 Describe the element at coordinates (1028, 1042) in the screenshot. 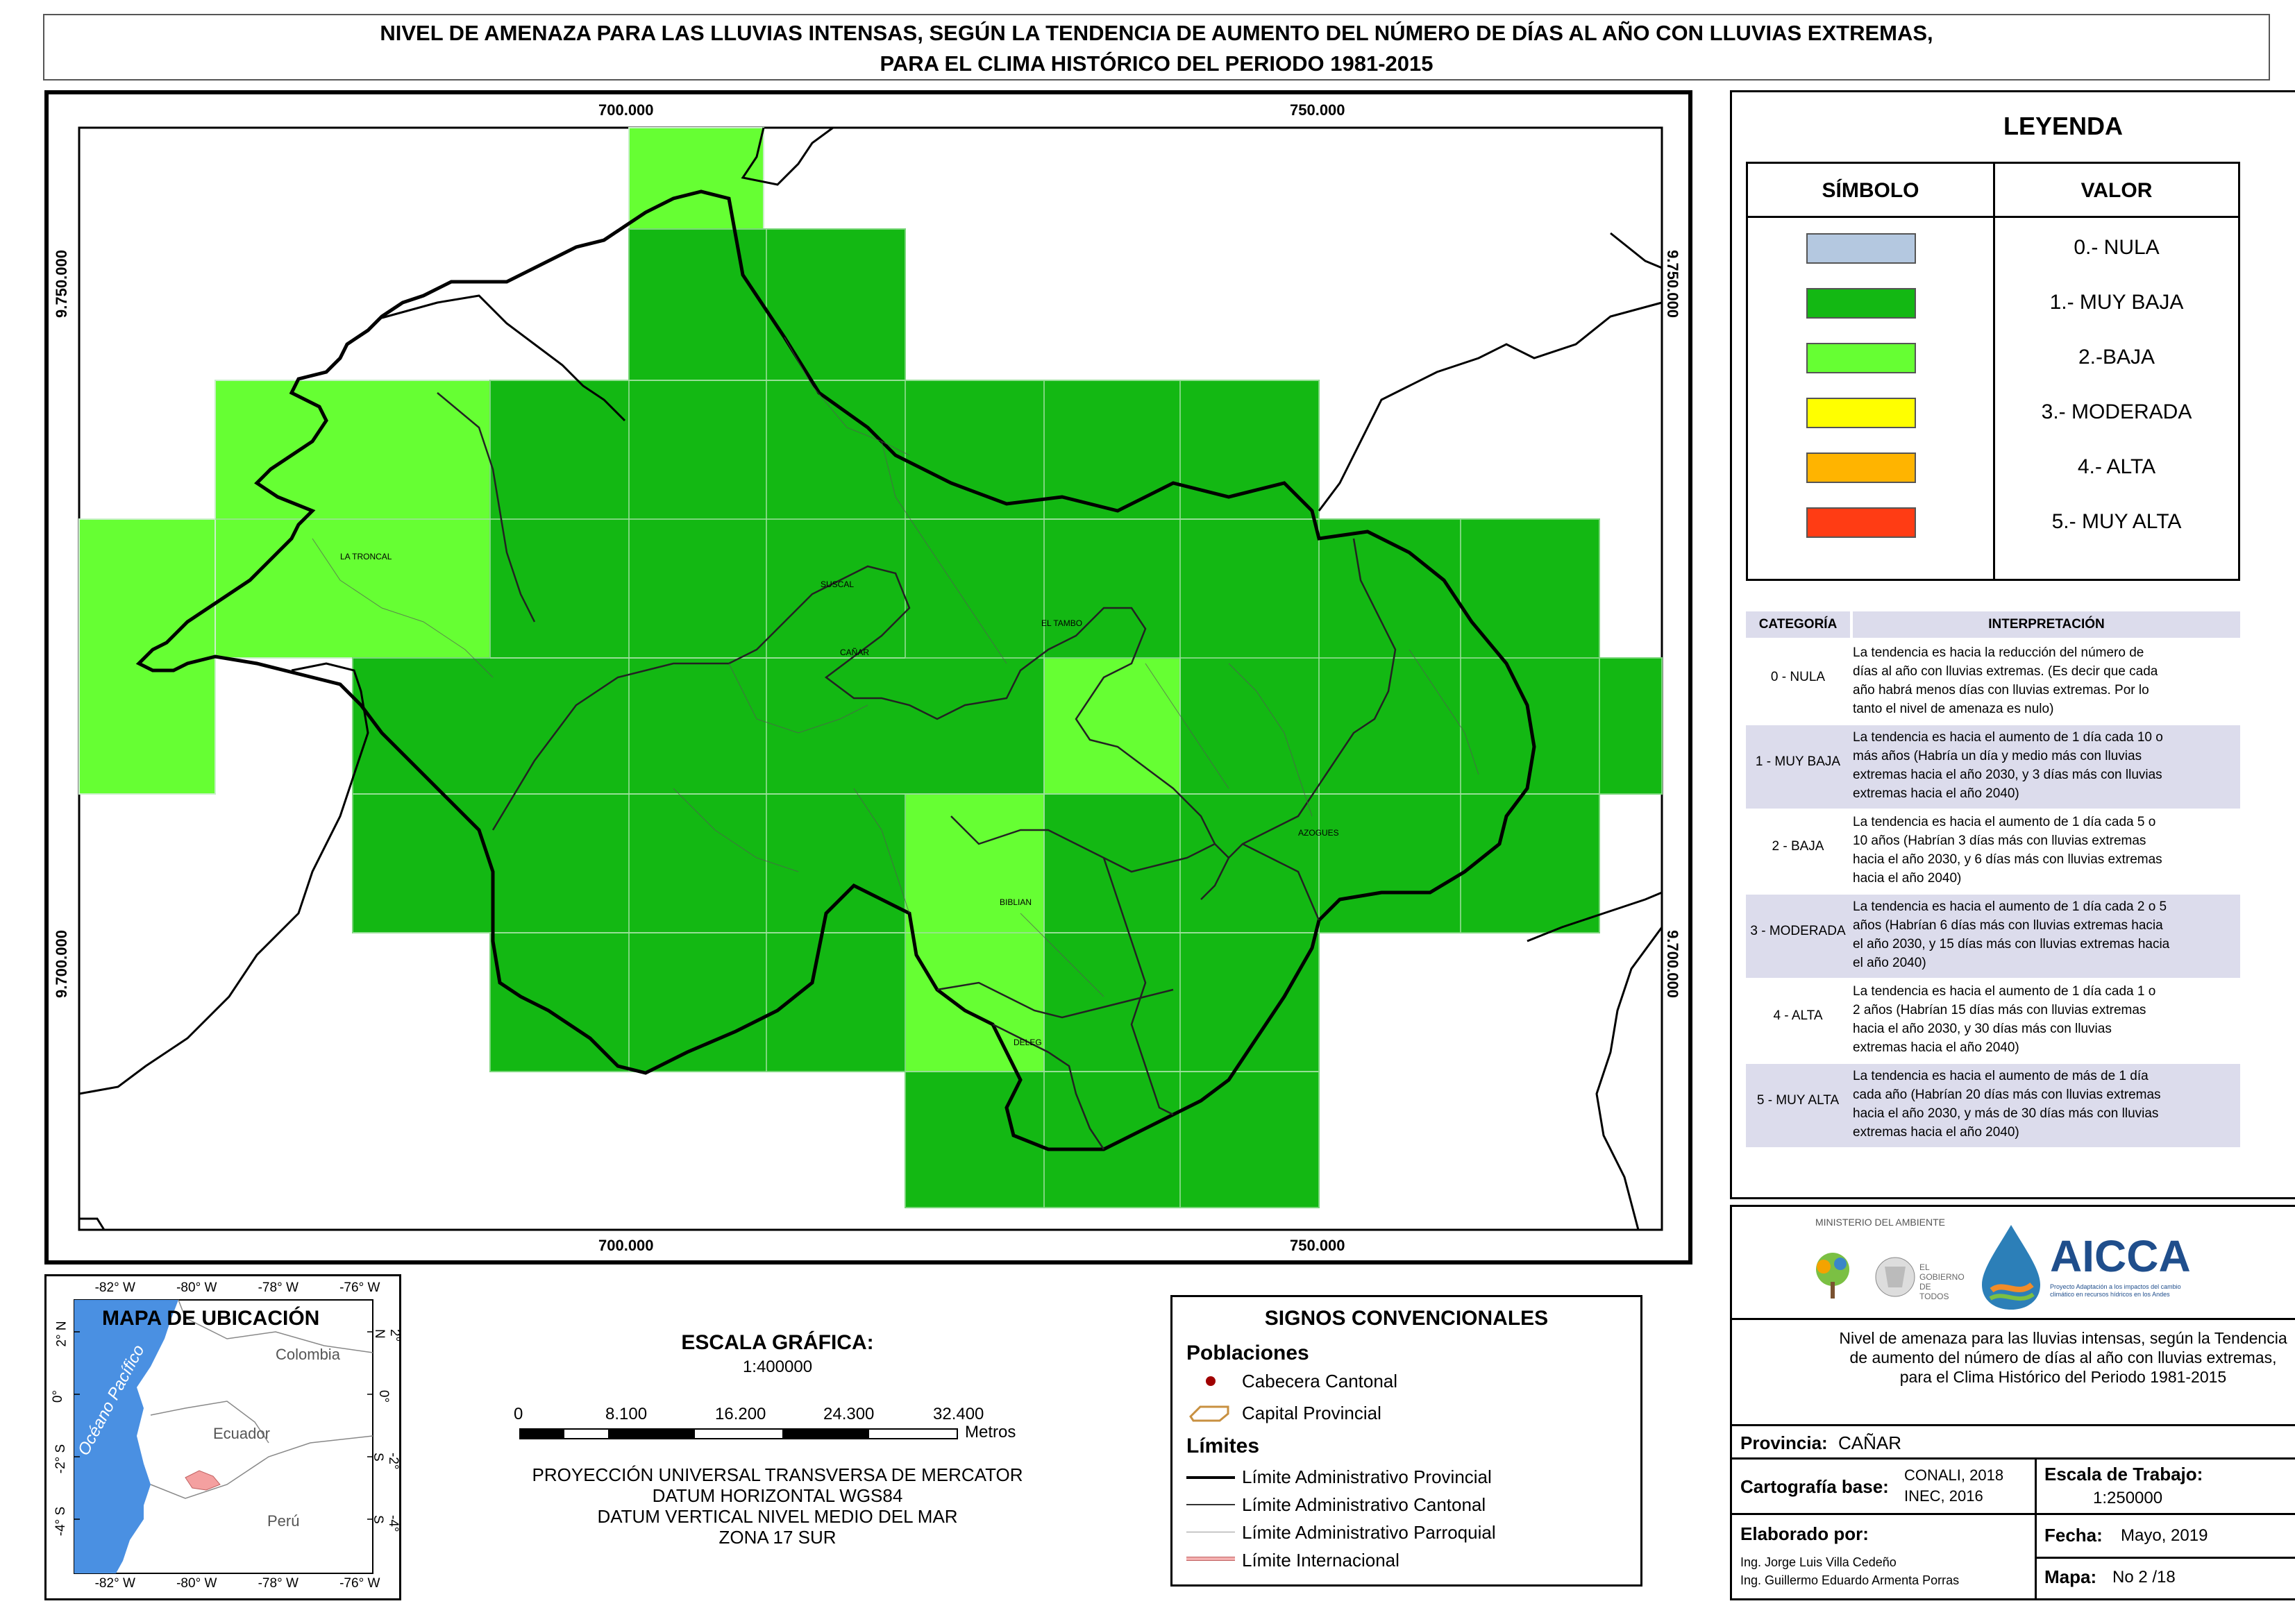

I see `place-label: DELEG` at that location.